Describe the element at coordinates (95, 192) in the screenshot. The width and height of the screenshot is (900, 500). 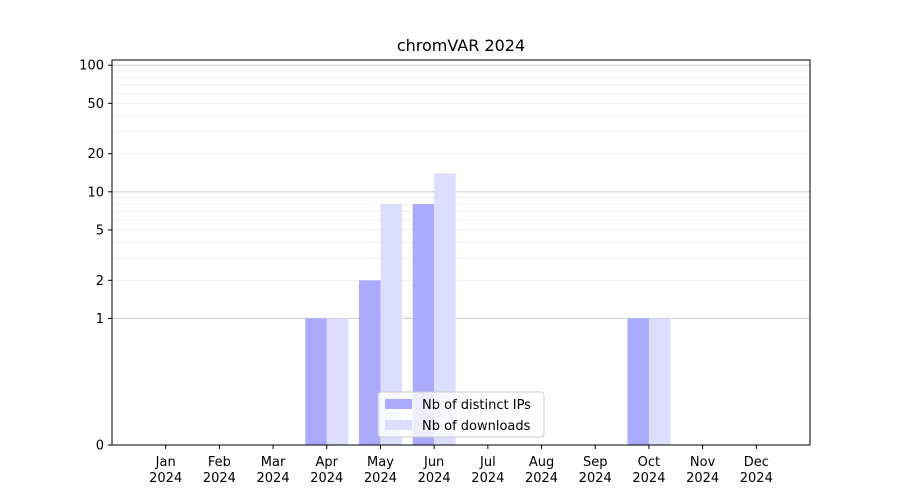
I see `y-tick-label: 10` at that location.